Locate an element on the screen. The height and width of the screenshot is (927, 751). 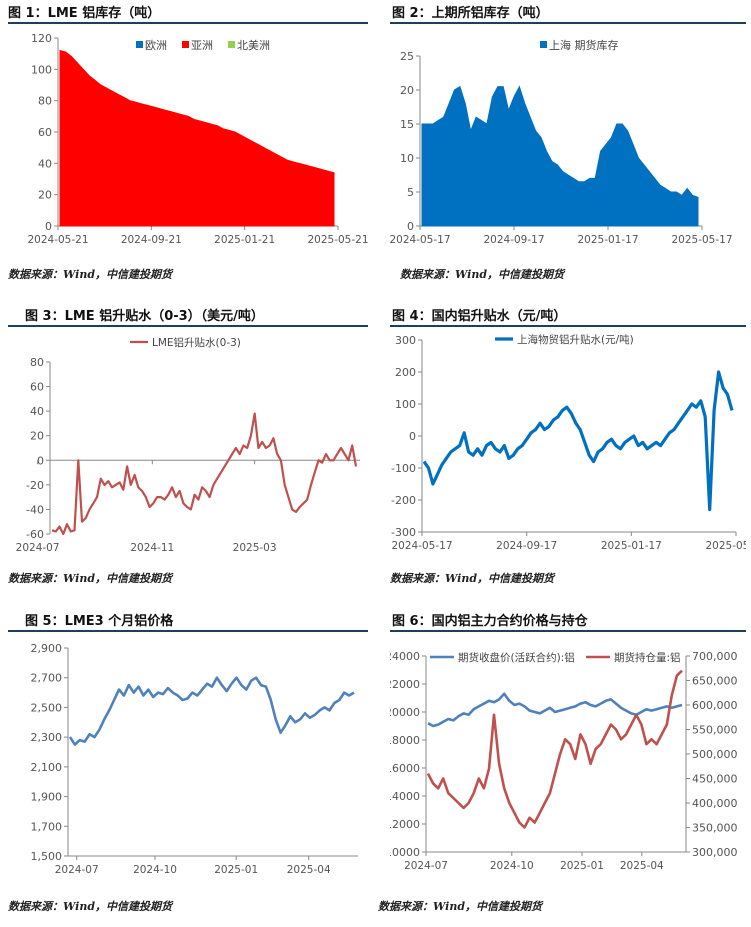
y-right-tick-label: 600,000 is located at coordinates (715, 705).